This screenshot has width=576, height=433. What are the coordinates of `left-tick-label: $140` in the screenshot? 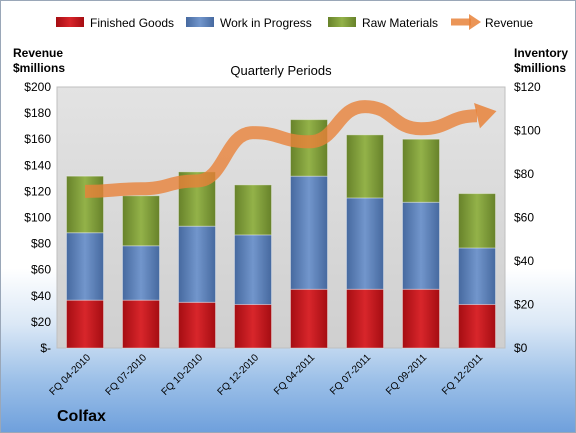 It's located at (37, 165).